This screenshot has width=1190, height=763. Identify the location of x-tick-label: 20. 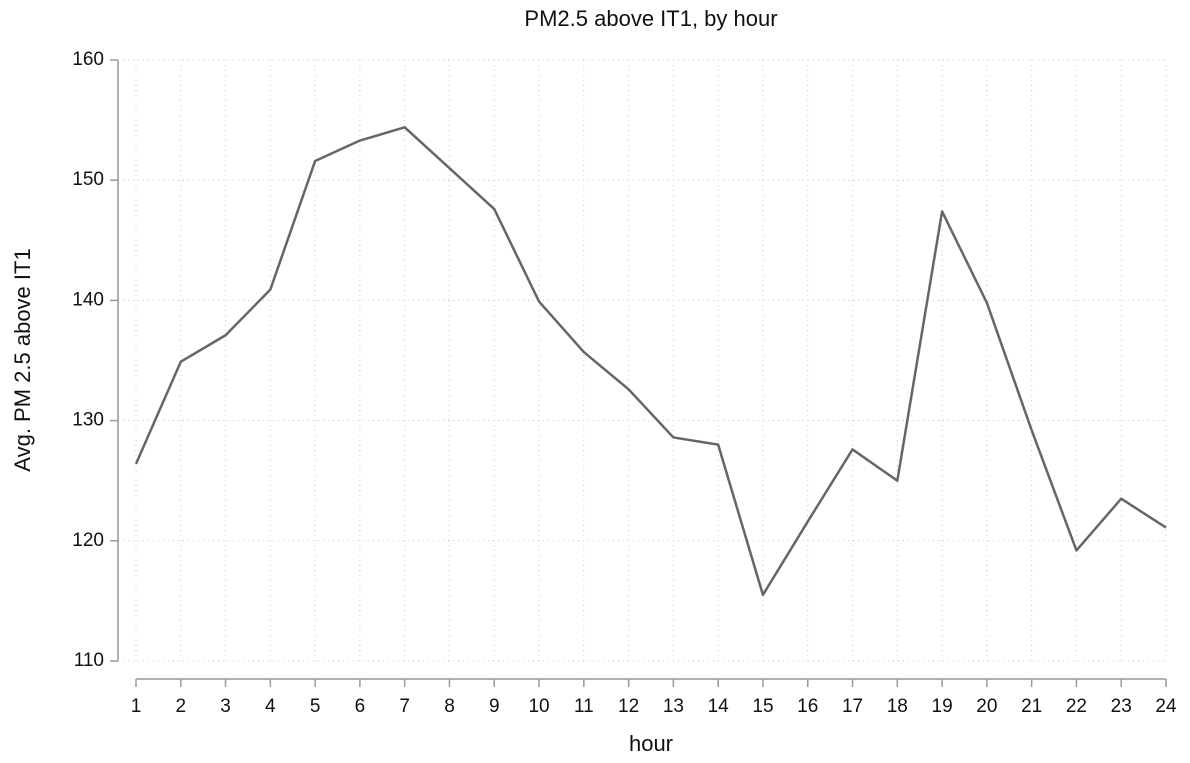
(986, 706).